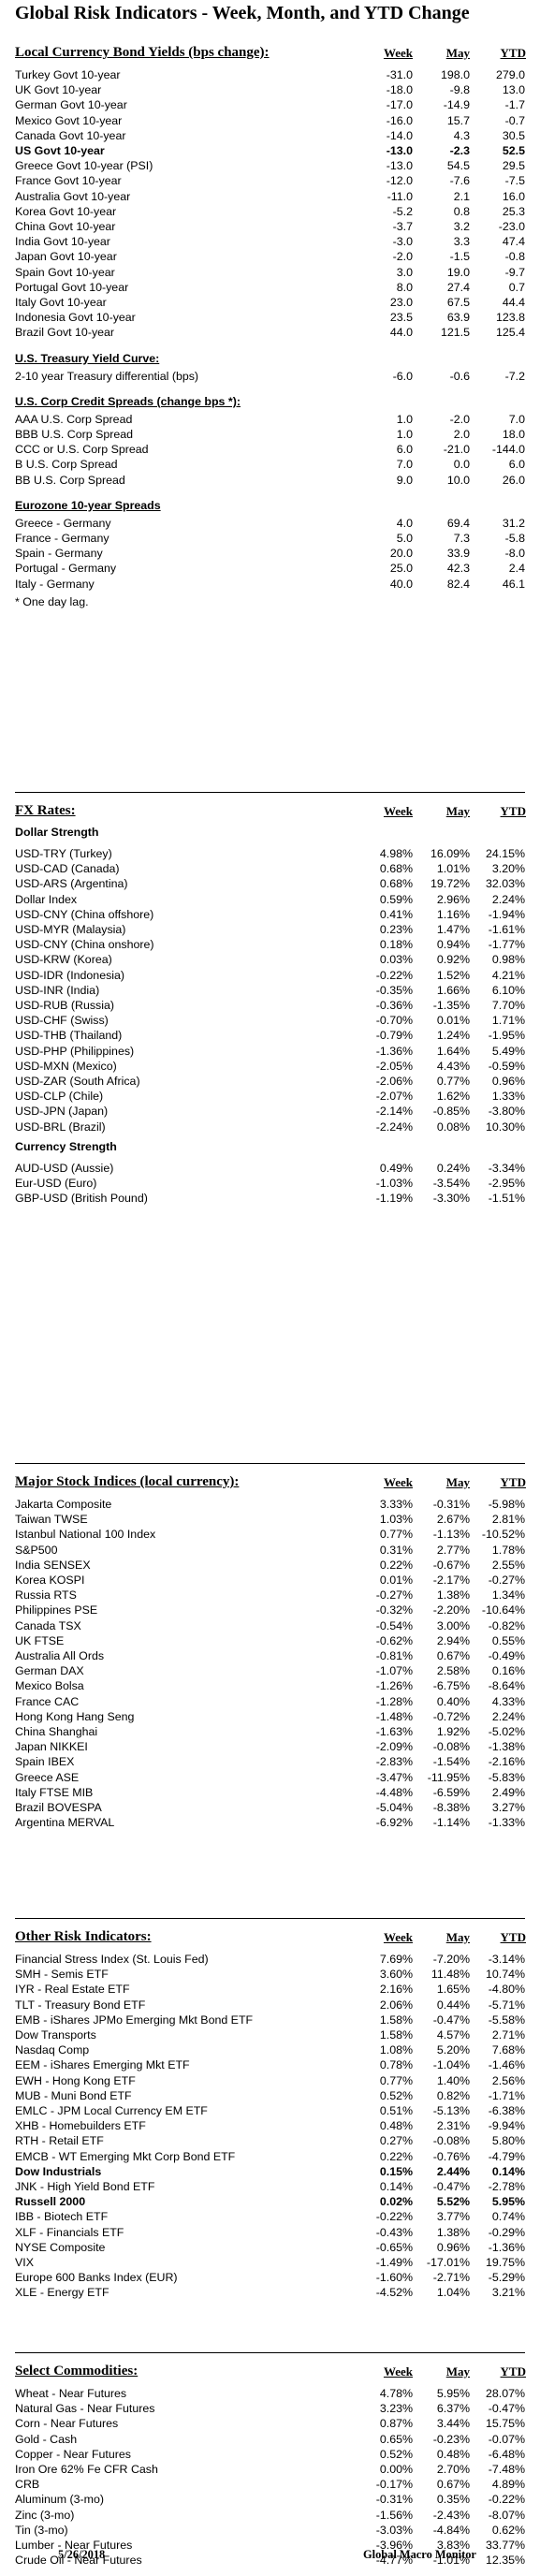 This screenshot has width=540, height=2576. I want to click on value-month: 1.62%, so click(453, 1097).